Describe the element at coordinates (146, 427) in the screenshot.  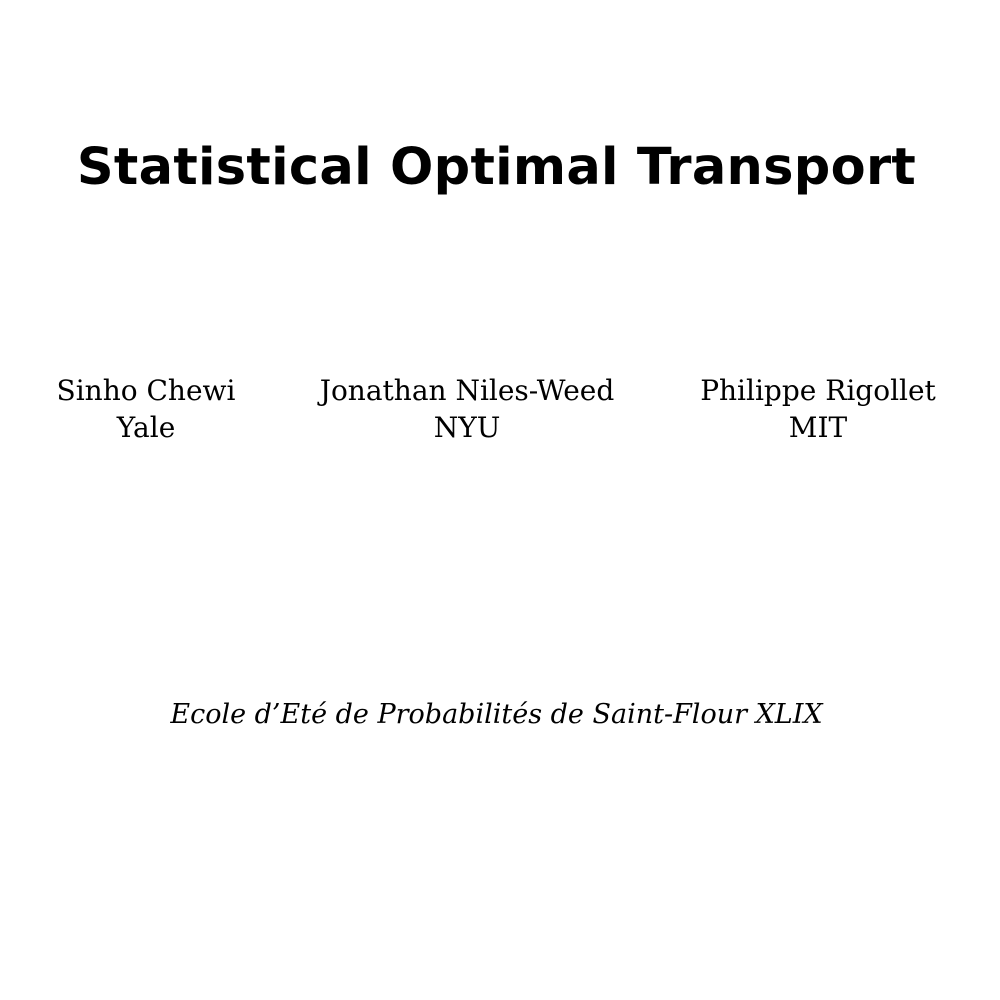
I see `author-affiliation: Yale` at that location.